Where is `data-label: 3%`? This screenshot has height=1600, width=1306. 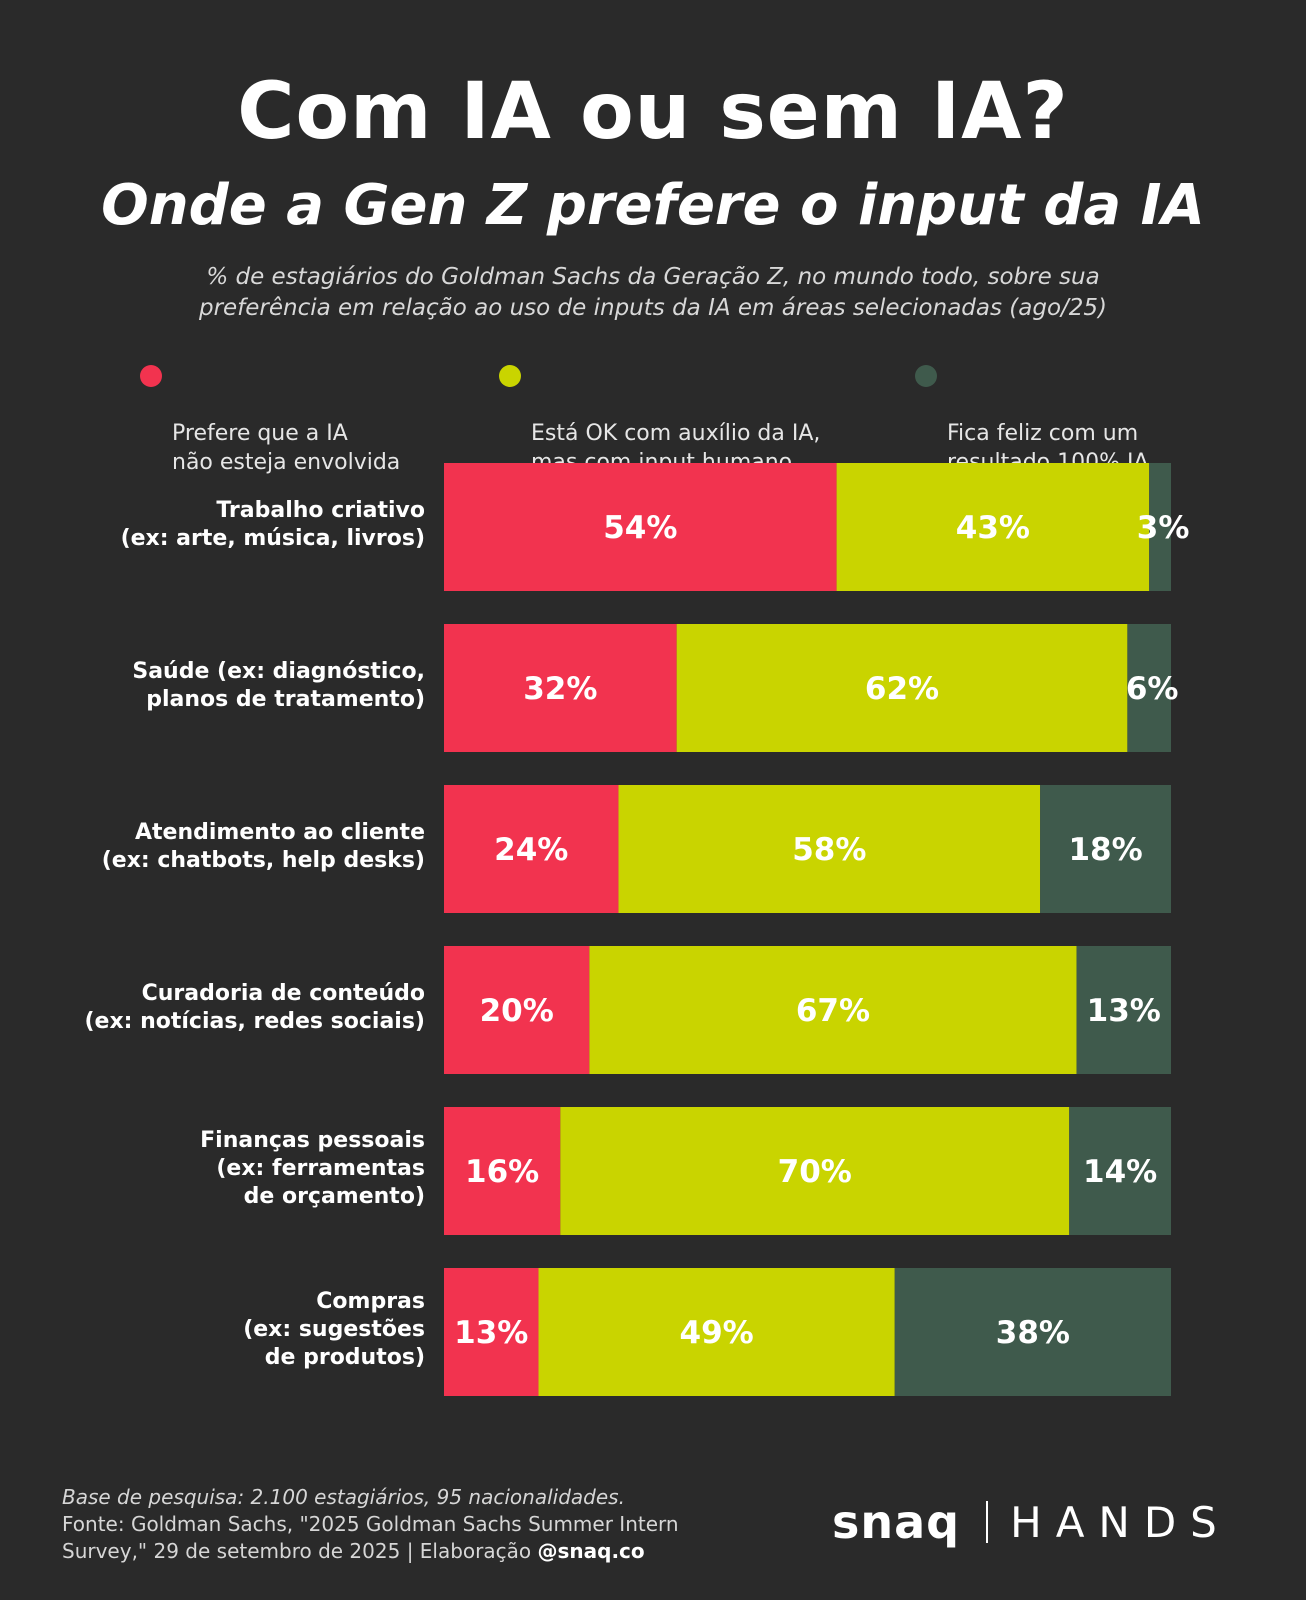 data-label: 3% is located at coordinates (1163, 528).